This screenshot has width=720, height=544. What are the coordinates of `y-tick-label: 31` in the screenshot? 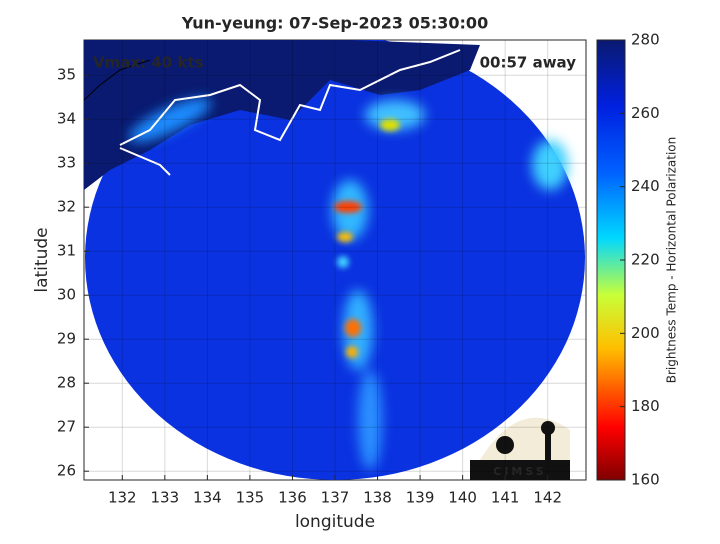 It's located at (66, 251).